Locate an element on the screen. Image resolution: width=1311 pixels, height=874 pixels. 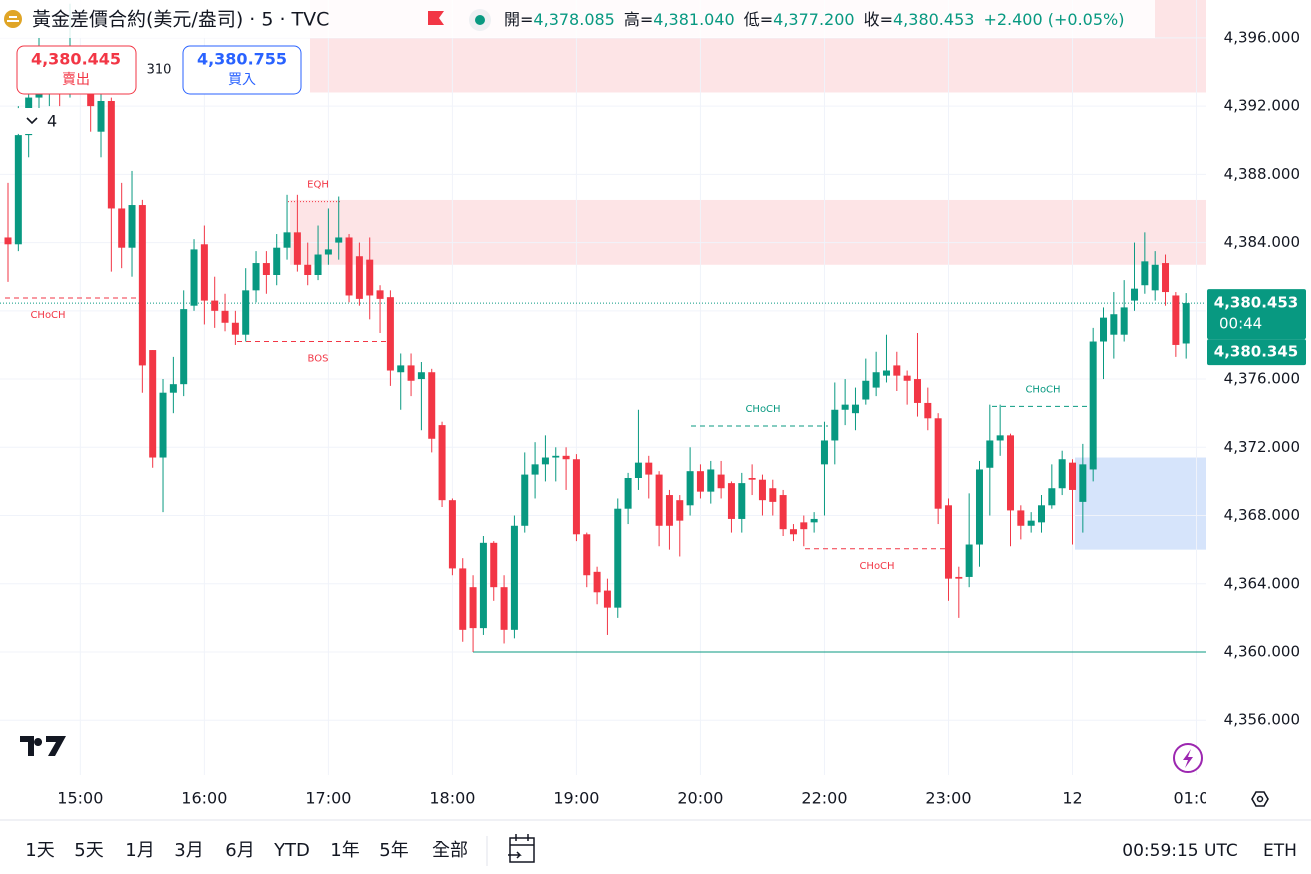
header-bg is located at coordinates (577, 19).